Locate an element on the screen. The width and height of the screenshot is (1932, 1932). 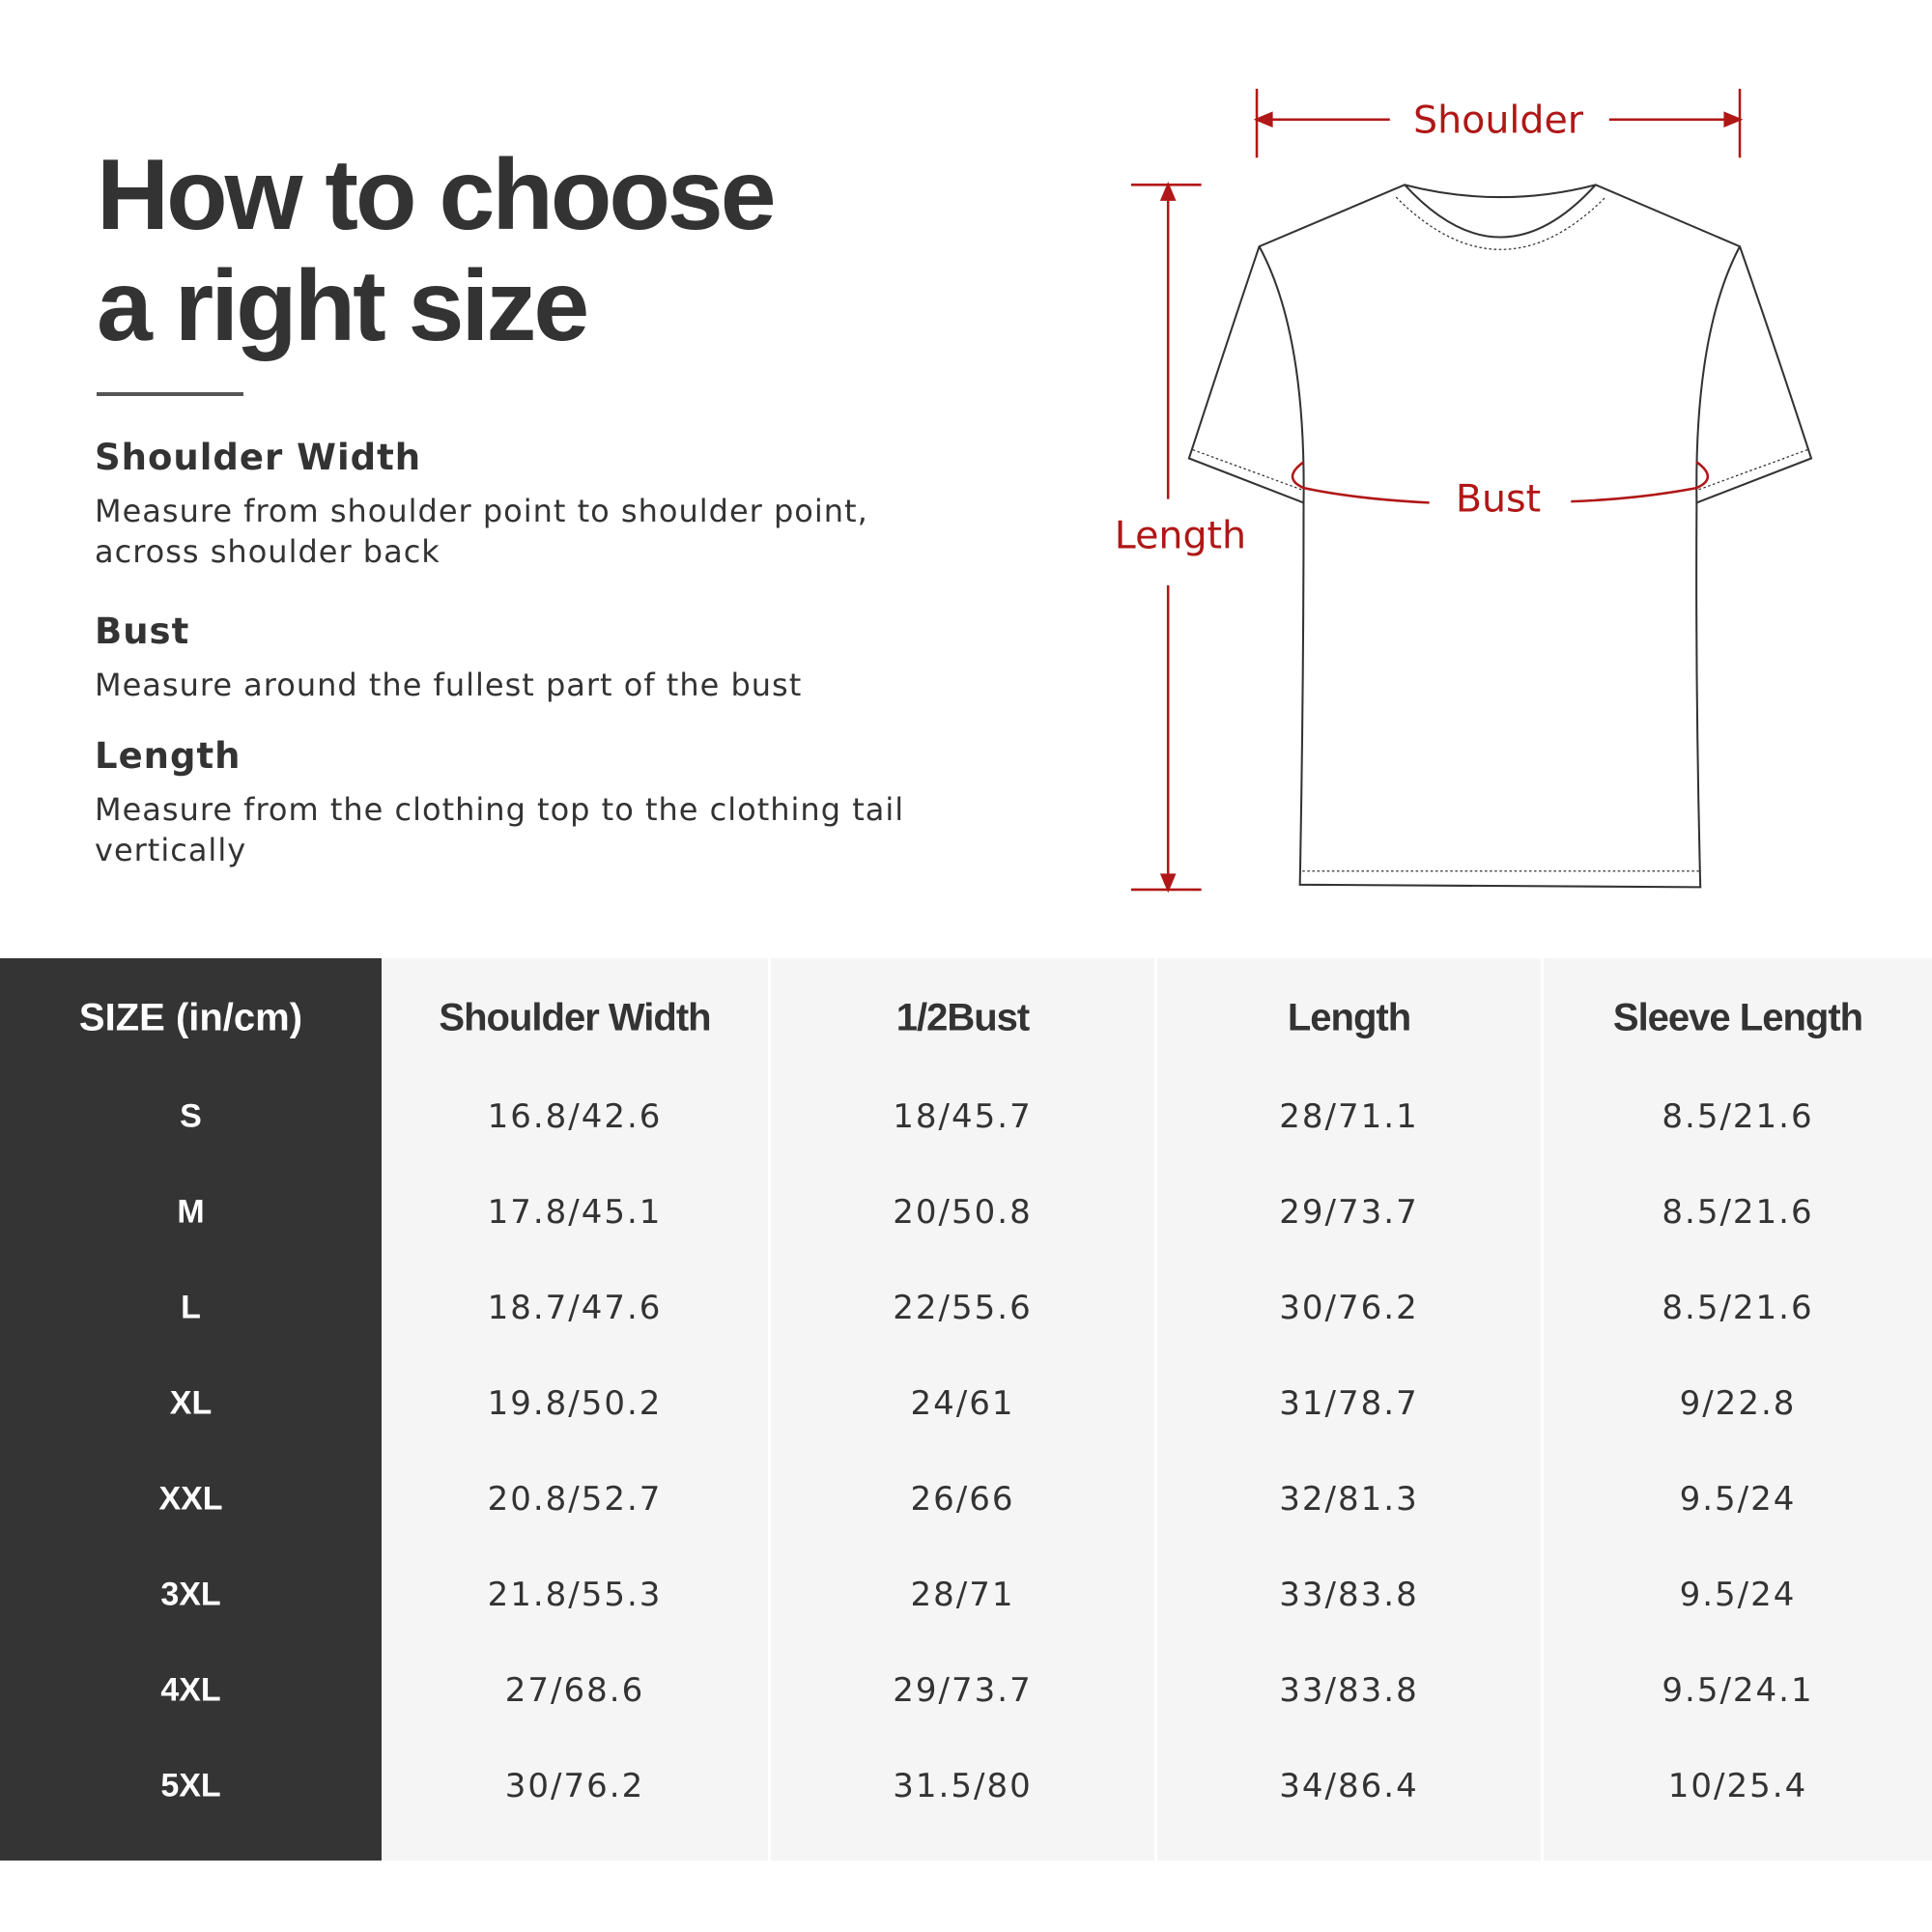
guide-desc-shoulder-2: across shoulder back is located at coordinates (267, 551).